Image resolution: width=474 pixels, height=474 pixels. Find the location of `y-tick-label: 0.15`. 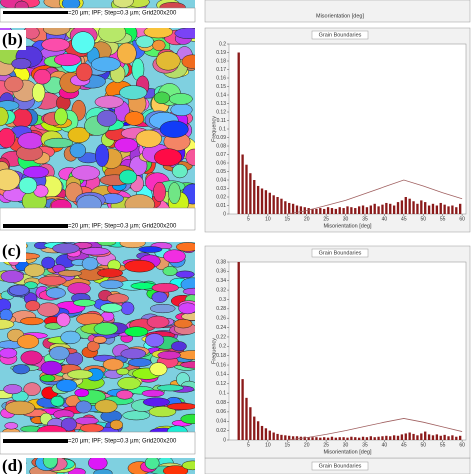

y-tick-label: 0.15 is located at coordinates (221, 87).